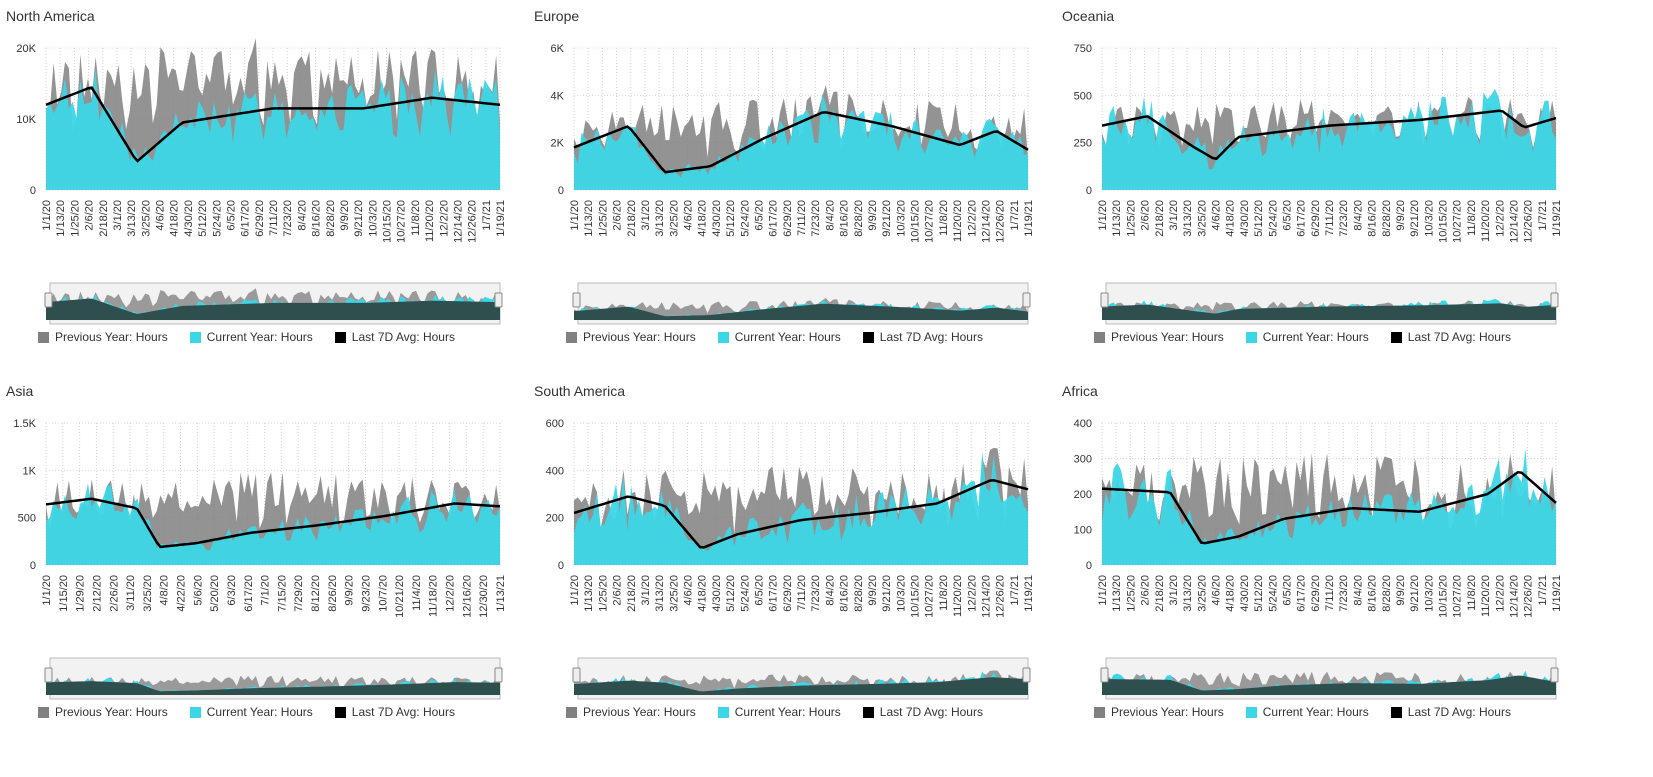 The image size is (1653, 777). I want to click on y-tick-label: 4K, so click(558, 96).